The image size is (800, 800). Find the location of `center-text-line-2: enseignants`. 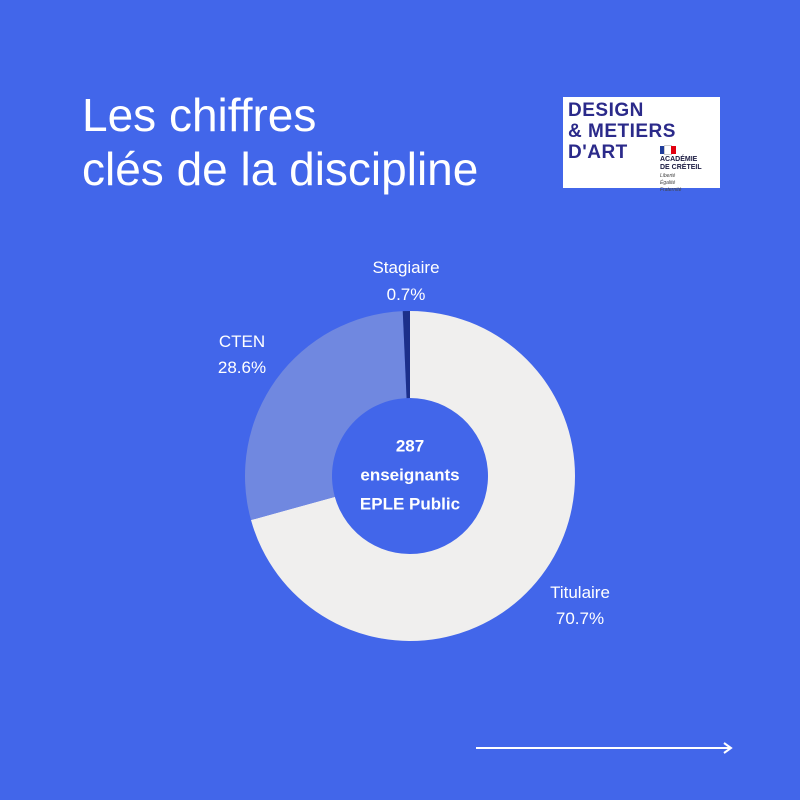

center-text-line-2: enseignants is located at coordinates (409, 474).